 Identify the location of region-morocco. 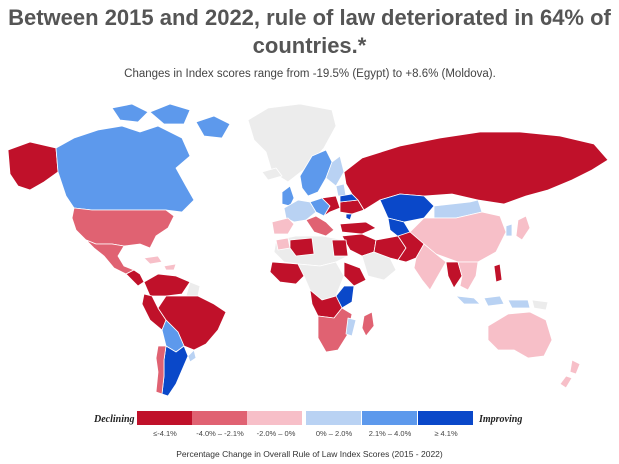
(283, 244).